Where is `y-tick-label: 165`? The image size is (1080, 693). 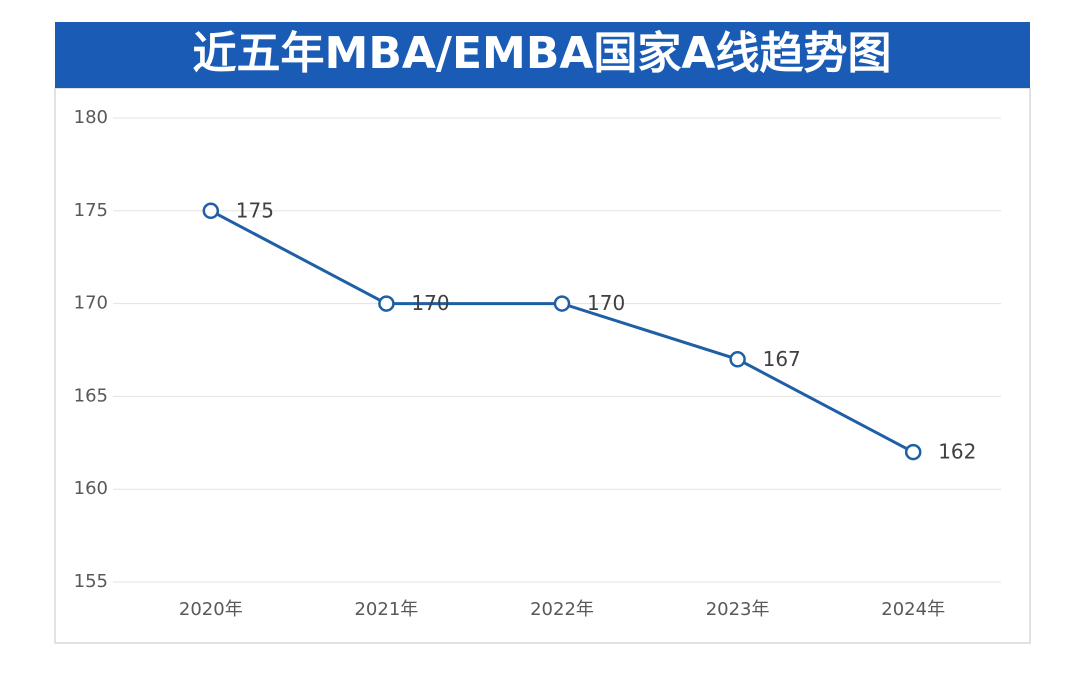
y-tick-label: 165 is located at coordinates (91, 395).